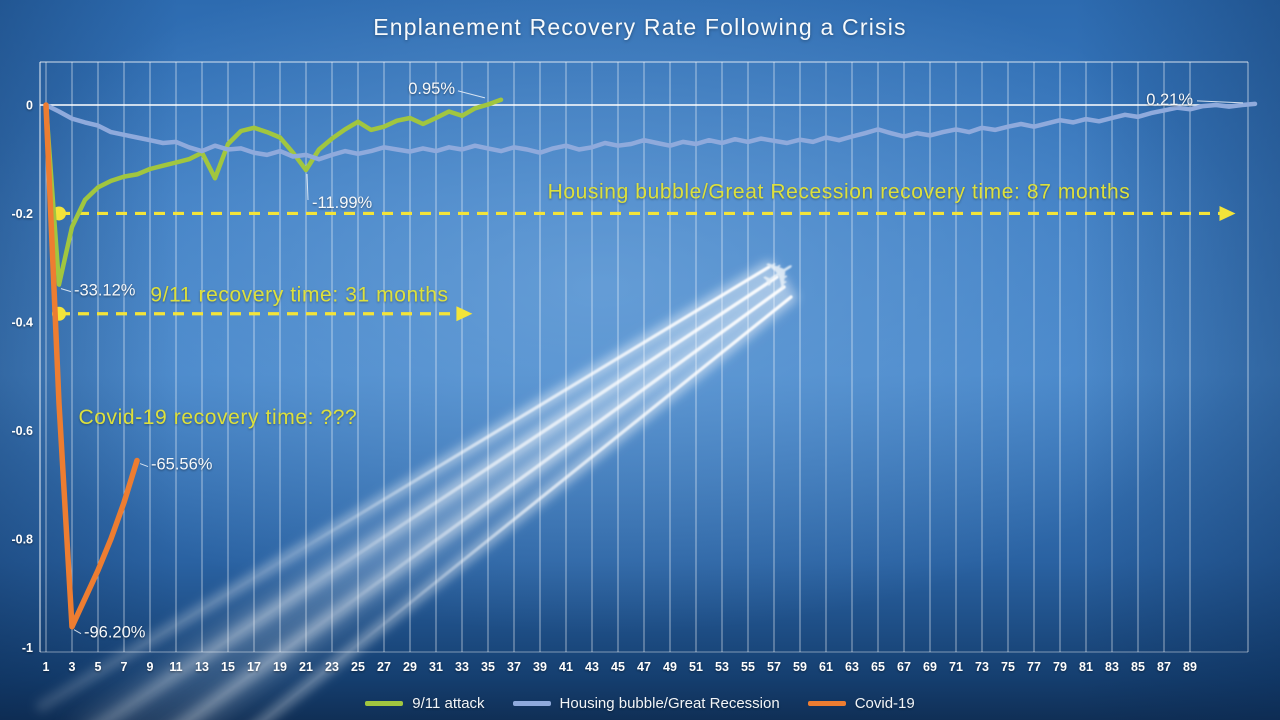  Describe the element at coordinates (670, 667) in the screenshot. I see `x-tick-label: 49` at that location.